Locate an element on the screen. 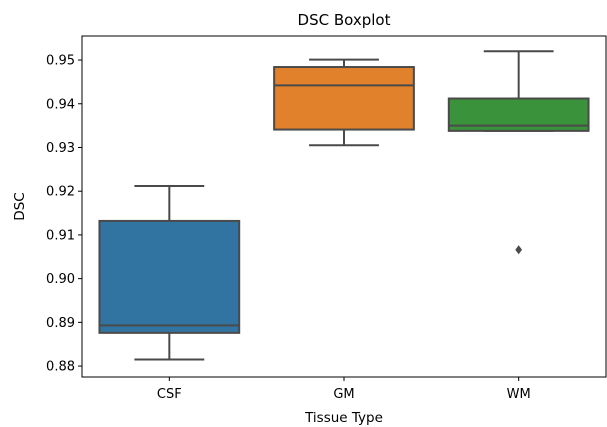 The height and width of the screenshot is (427, 607). x-tick-label: GM is located at coordinates (343, 394).